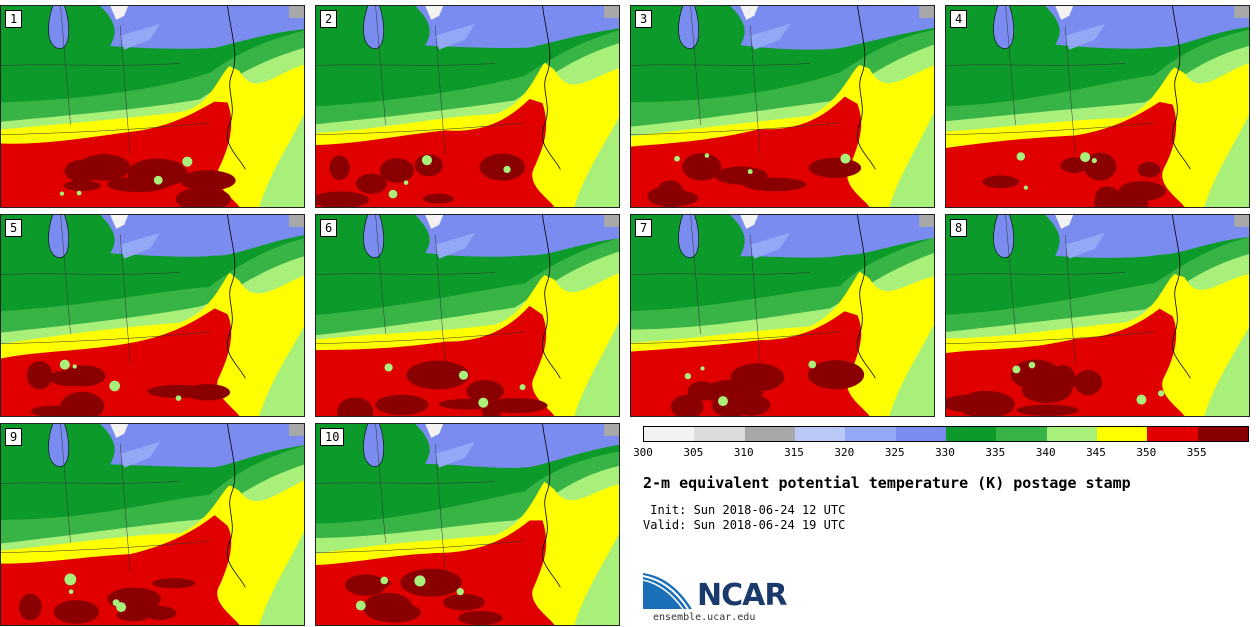  I want to click on init-time: Init: Sun 2018-06-24 12 UTC, so click(744, 510).